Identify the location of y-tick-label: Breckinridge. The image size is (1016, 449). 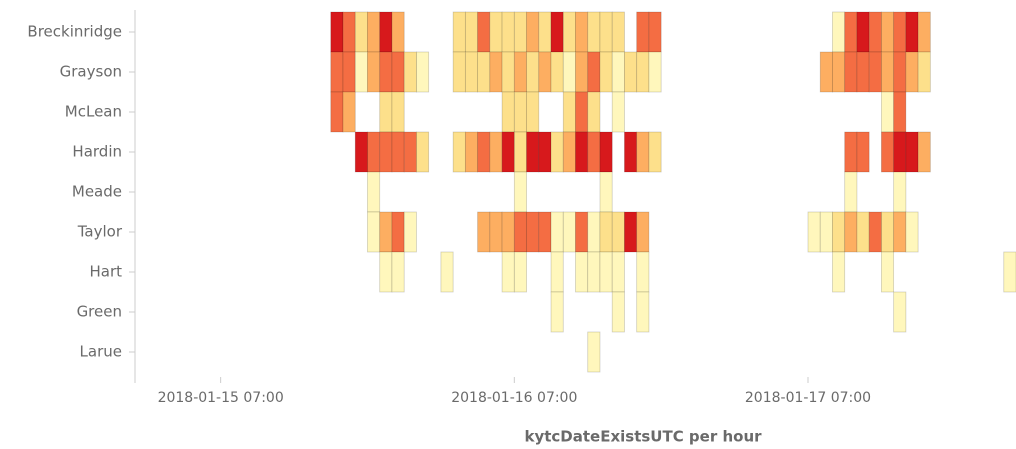
(74, 32).